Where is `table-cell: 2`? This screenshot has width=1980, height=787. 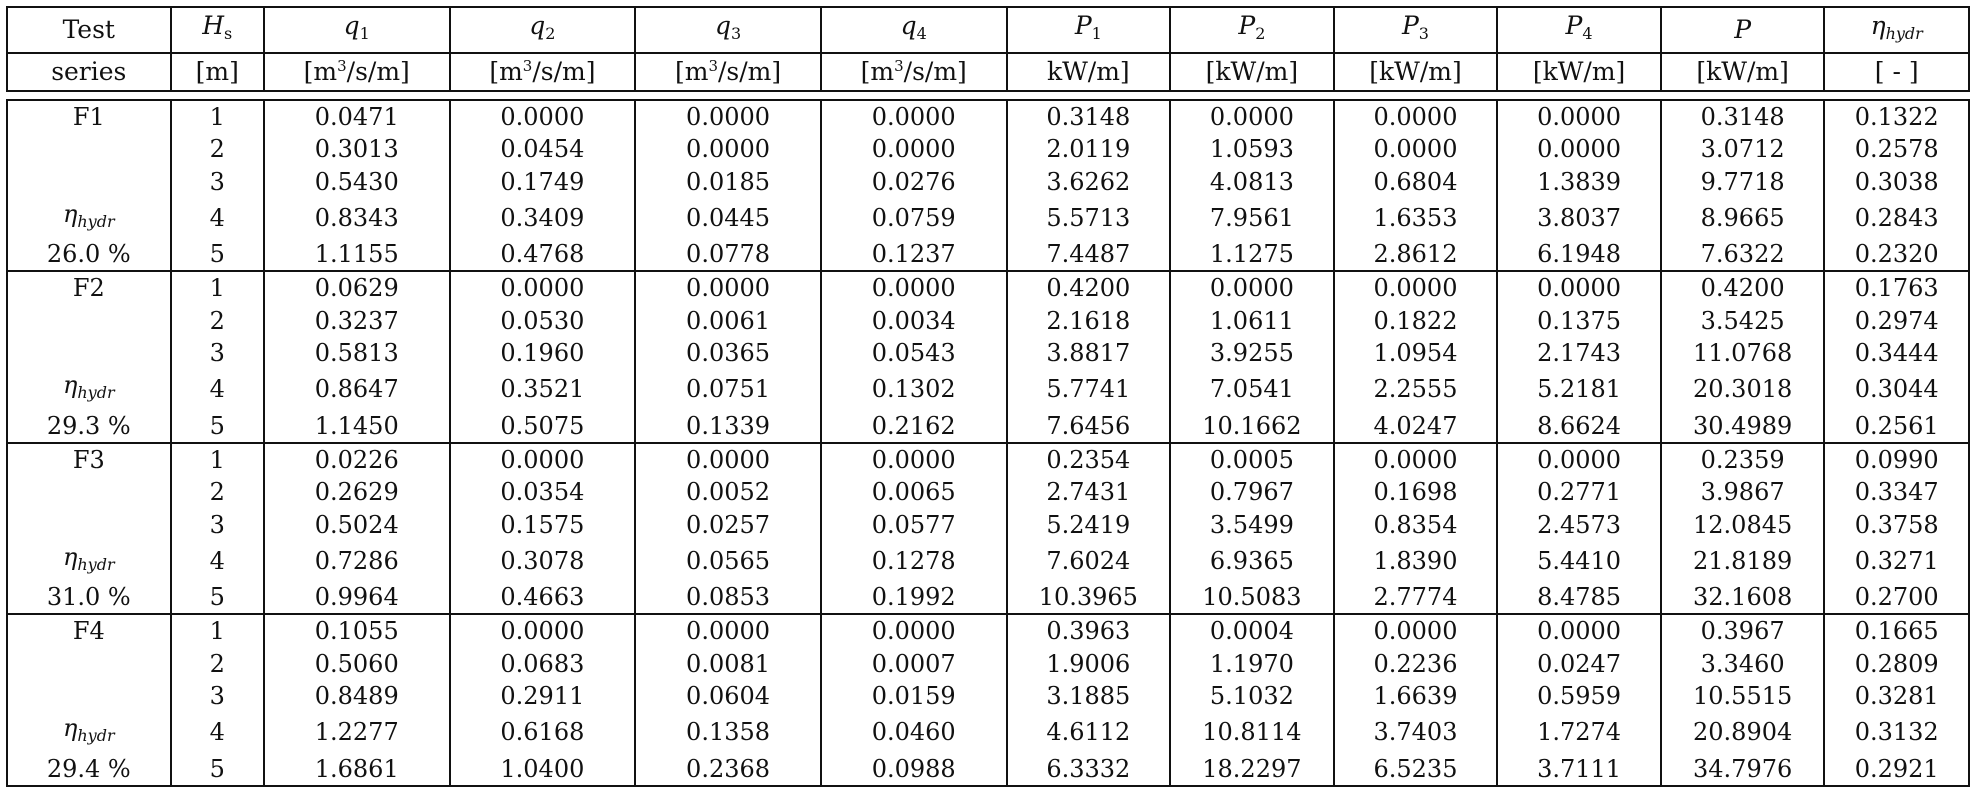 table-cell: 2 is located at coordinates (217, 664).